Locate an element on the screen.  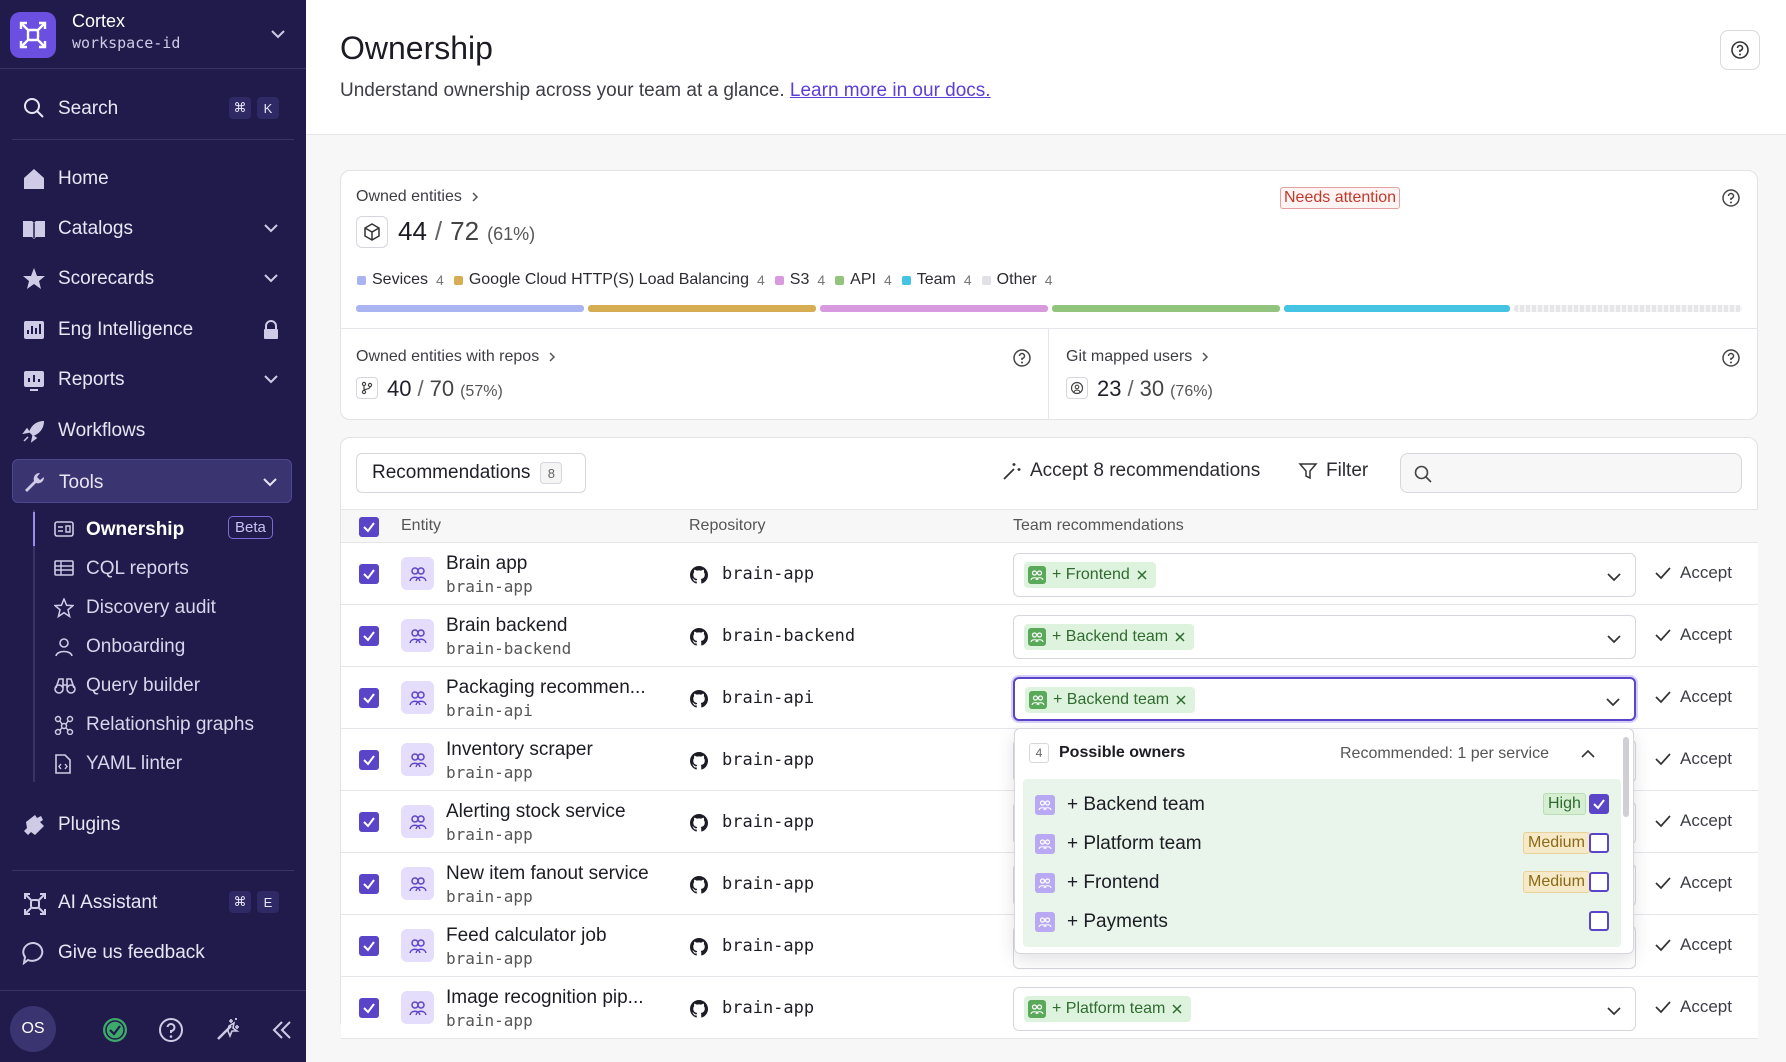
workspace-switcher: Cortex workspace-id is located at coordinates (153, 34).